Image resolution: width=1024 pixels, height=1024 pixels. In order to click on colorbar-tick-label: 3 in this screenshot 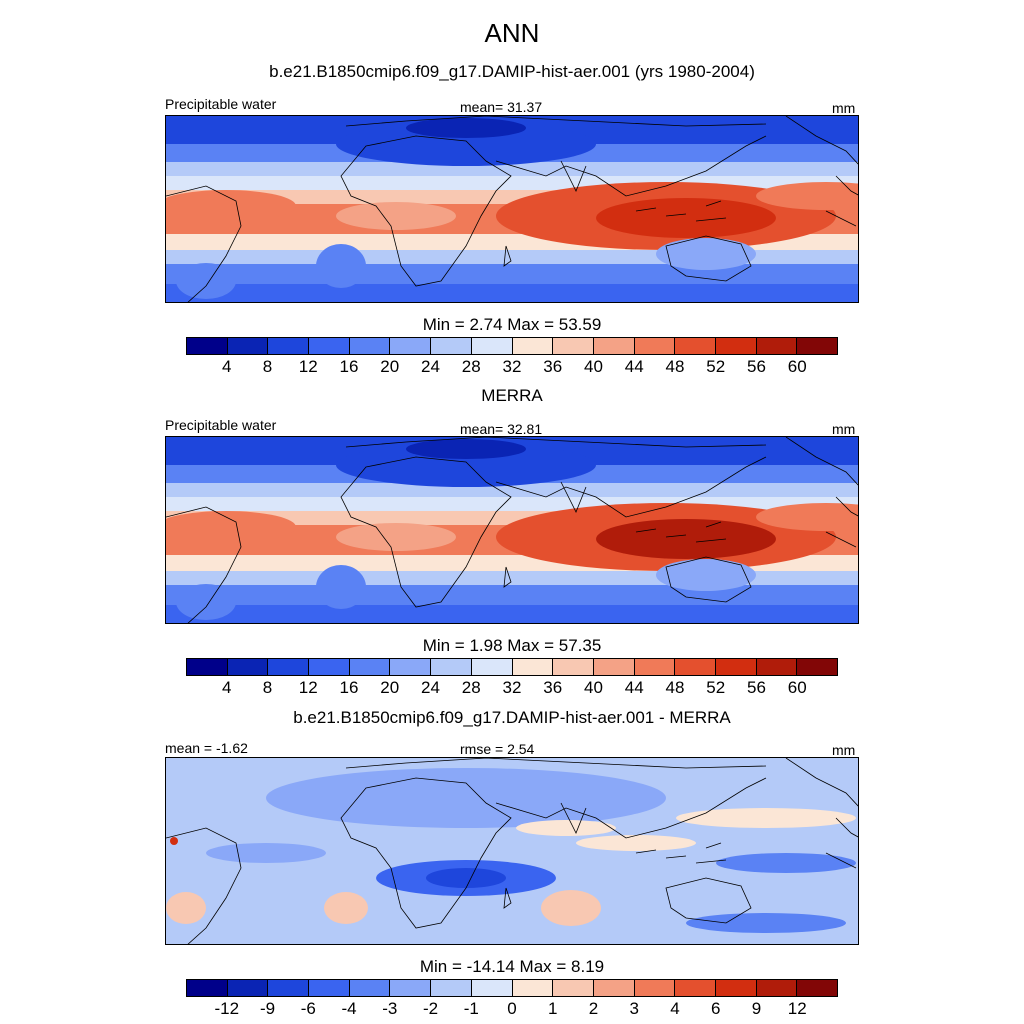, I will do `click(634, 1008)`.